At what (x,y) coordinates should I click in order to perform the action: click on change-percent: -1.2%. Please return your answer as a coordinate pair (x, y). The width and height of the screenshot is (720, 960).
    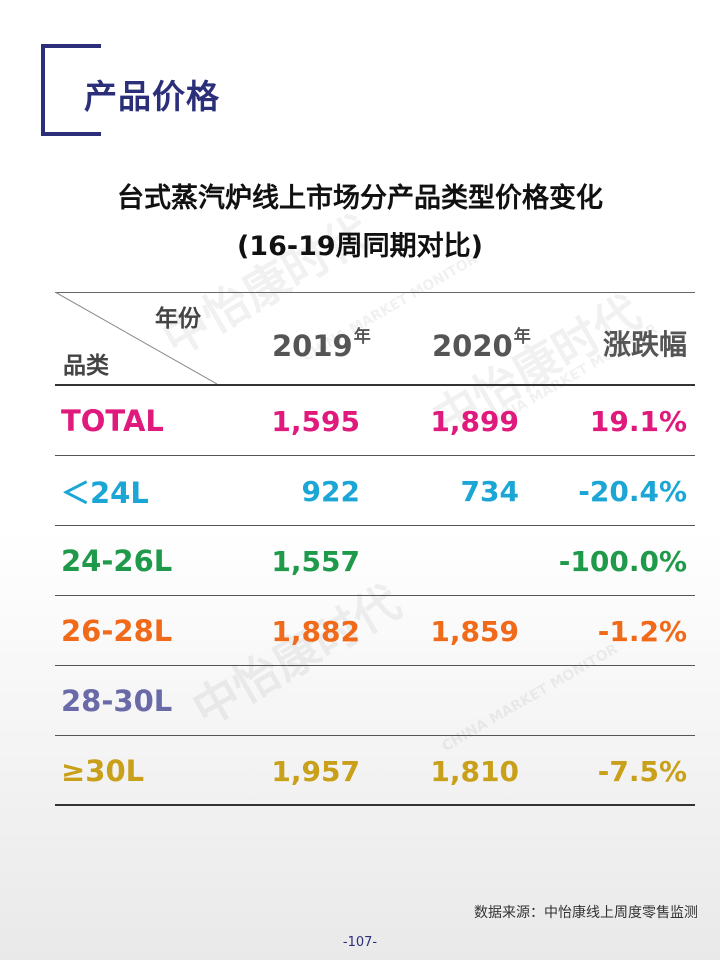
    Looking at the image, I should click on (642, 631).